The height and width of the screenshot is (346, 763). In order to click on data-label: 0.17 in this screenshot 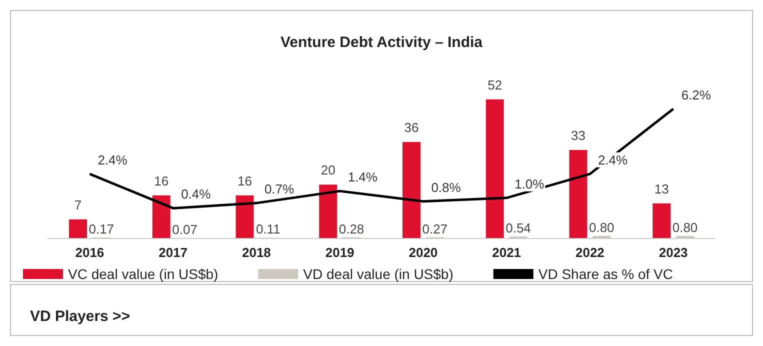, I will do `click(101, 229)`.